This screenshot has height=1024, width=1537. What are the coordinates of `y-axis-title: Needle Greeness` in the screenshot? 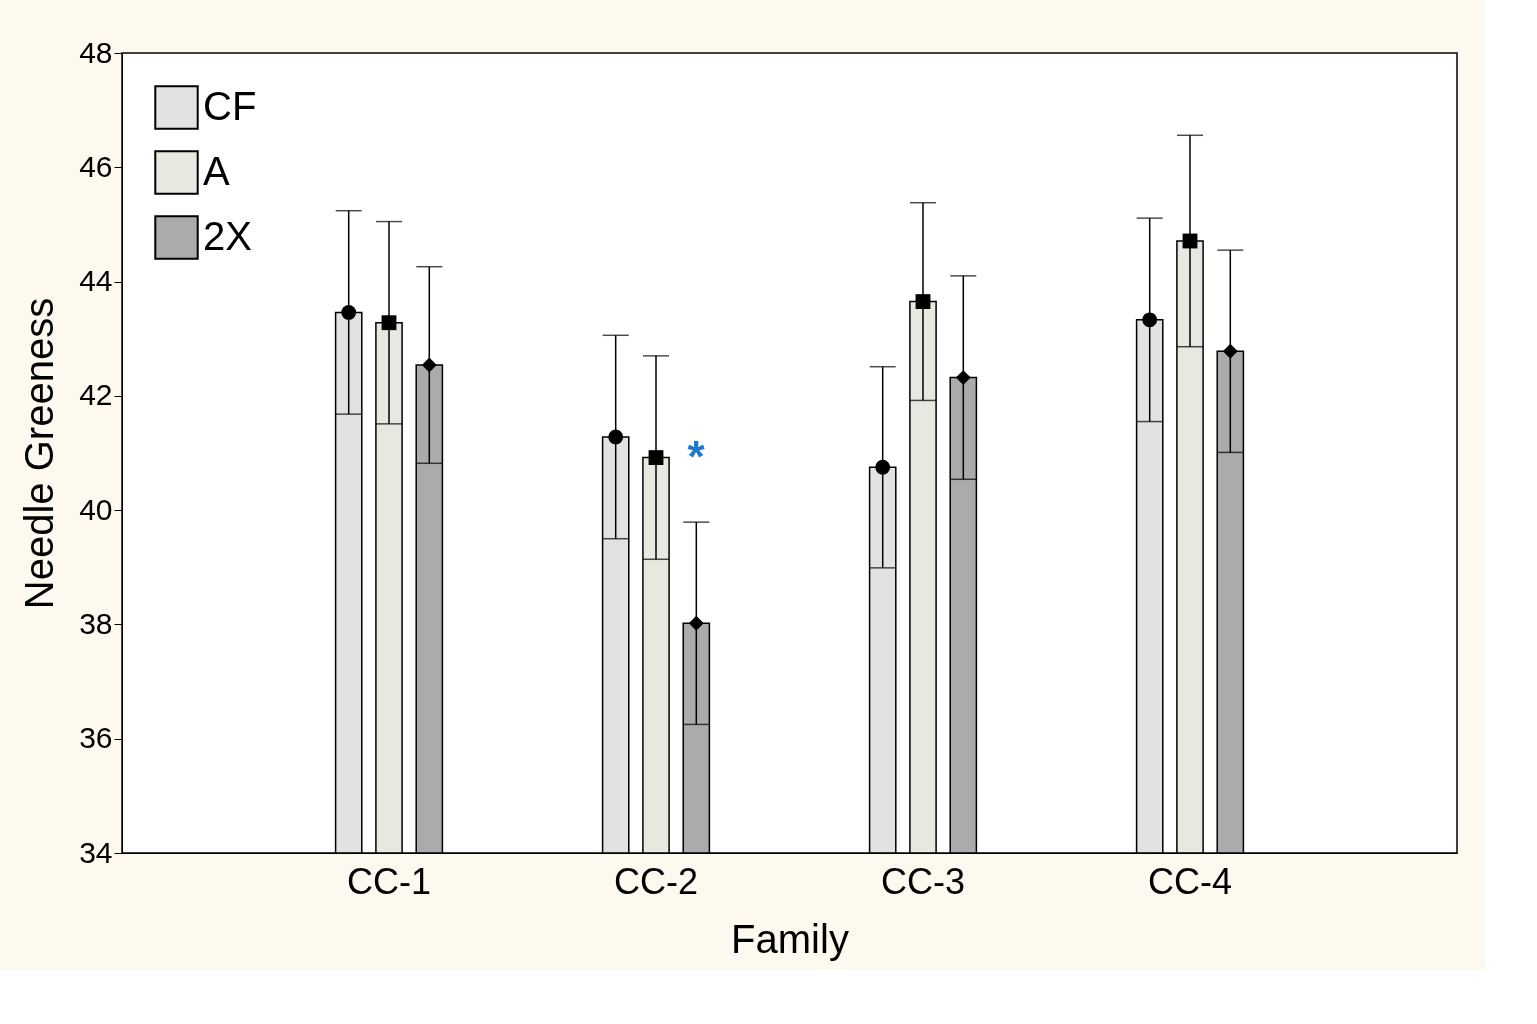 It's located at (39, 453).